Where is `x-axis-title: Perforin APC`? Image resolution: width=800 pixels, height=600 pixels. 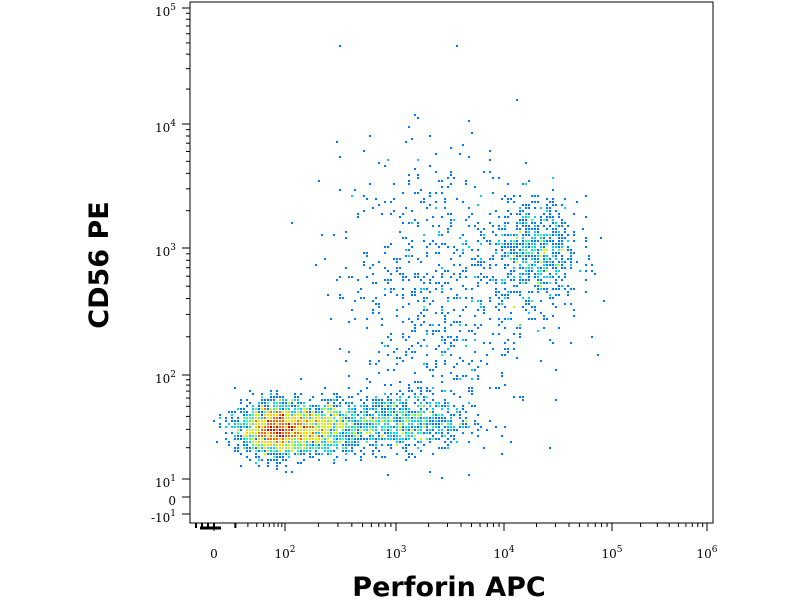 x-axis-title: Perforin APC is located at coordinates (448, 586).